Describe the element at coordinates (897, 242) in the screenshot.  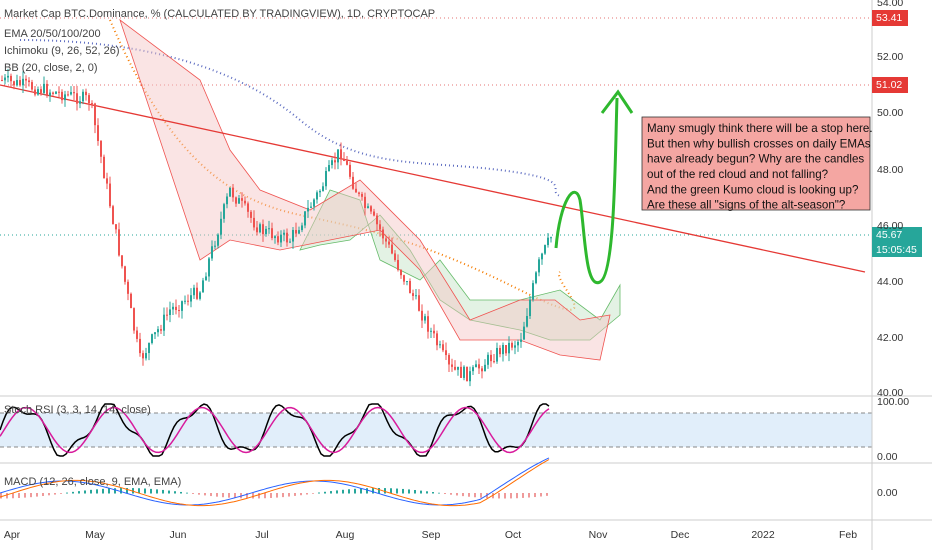
I see `price-tag` at that location.